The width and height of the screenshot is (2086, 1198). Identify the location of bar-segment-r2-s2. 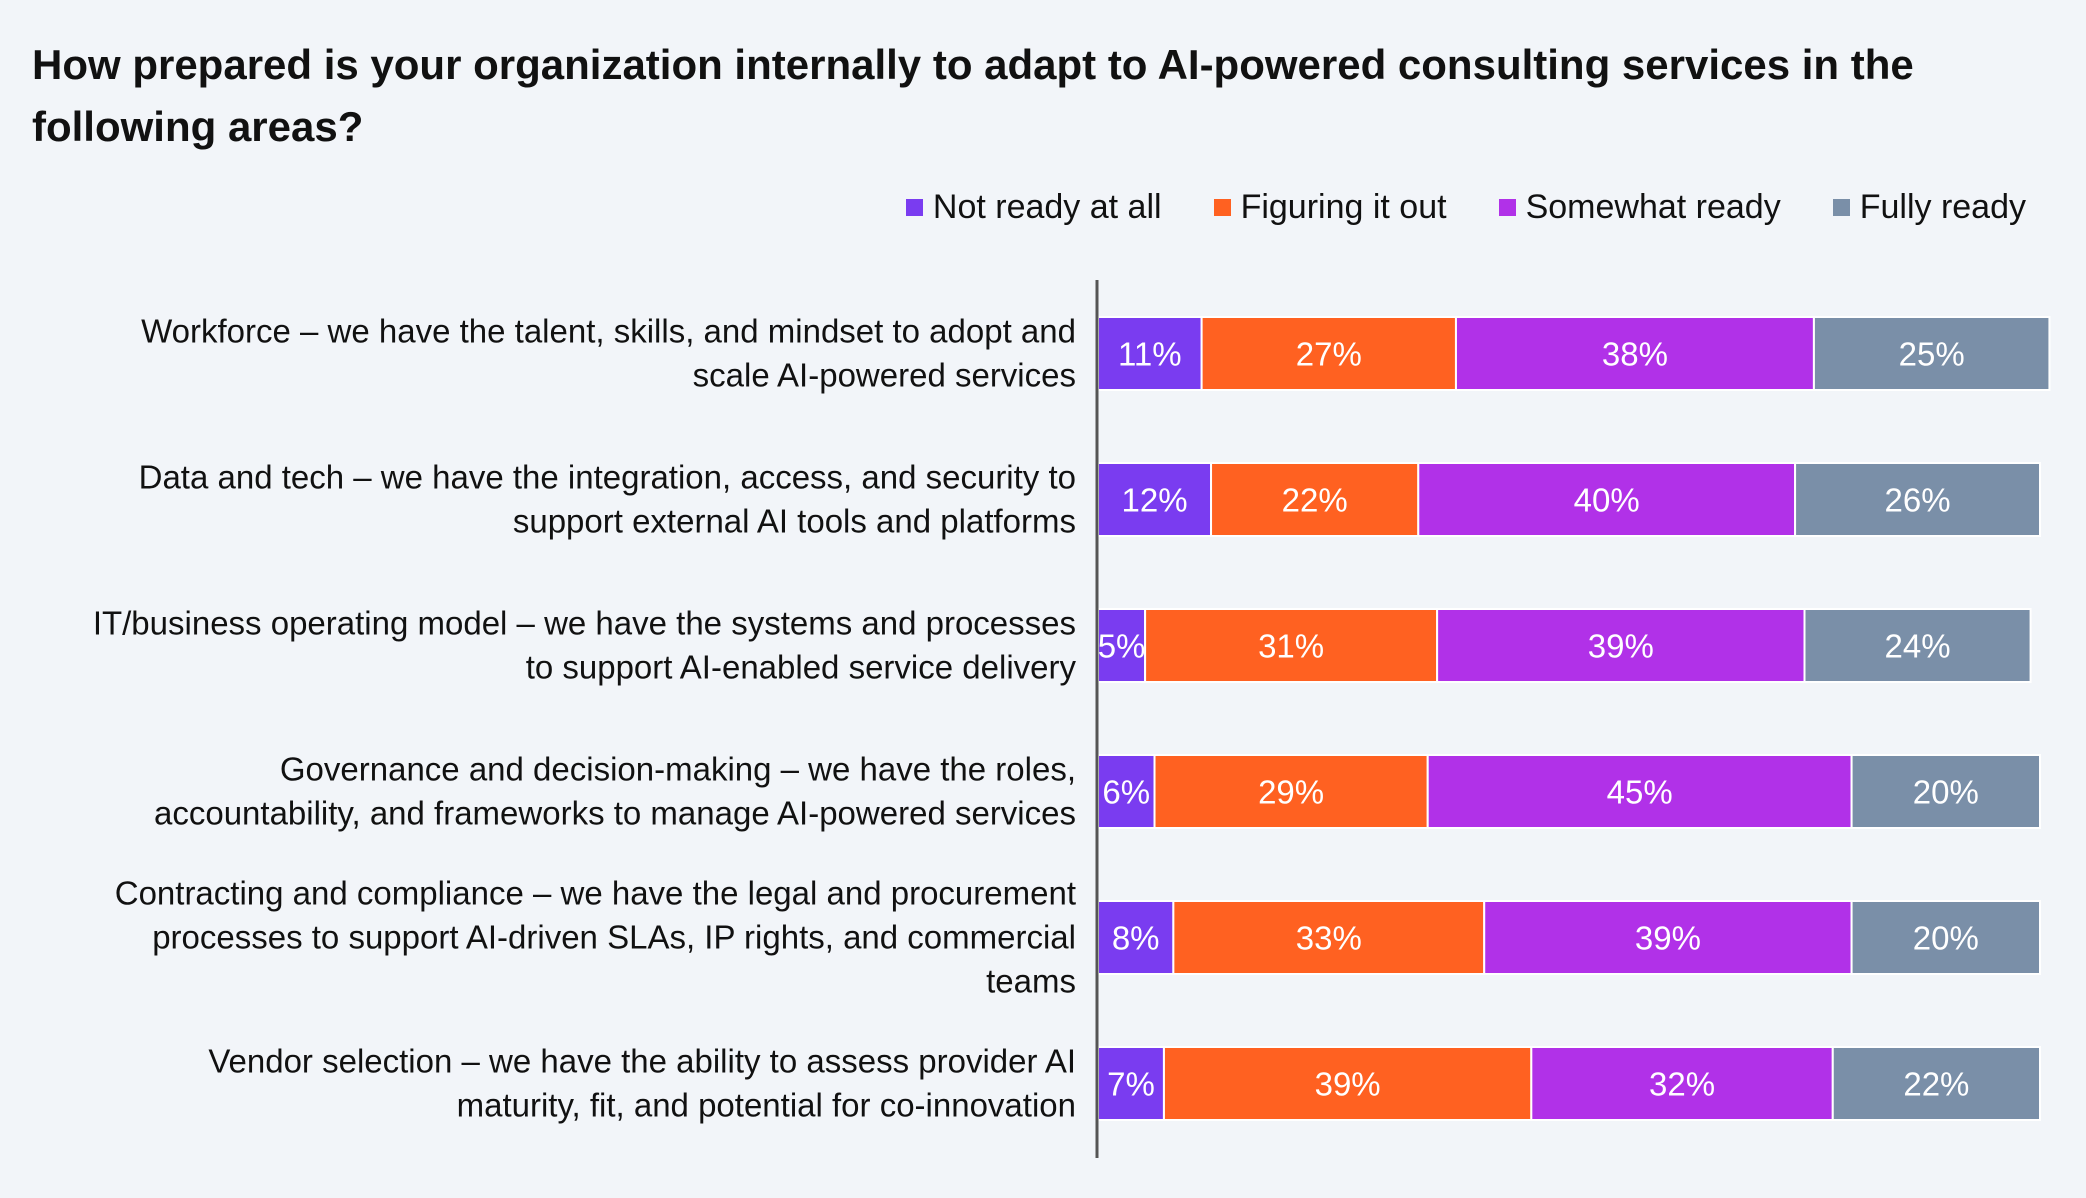
(1315, 499).